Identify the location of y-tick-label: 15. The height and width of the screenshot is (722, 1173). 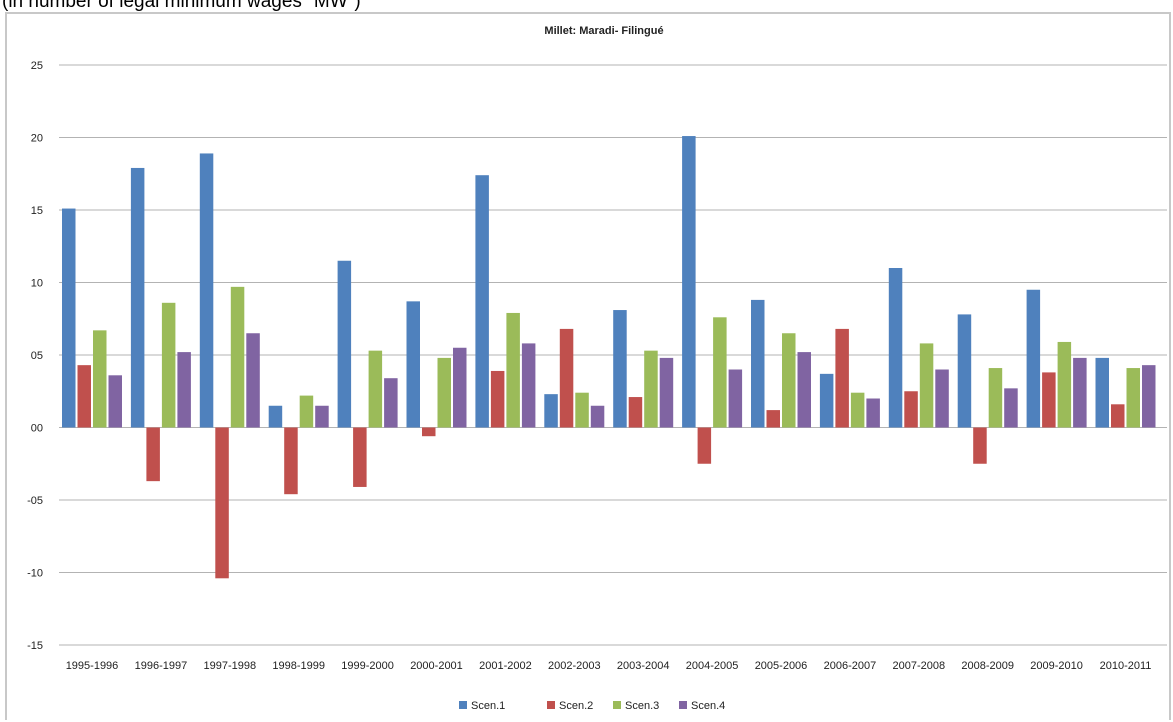
(37, 211).